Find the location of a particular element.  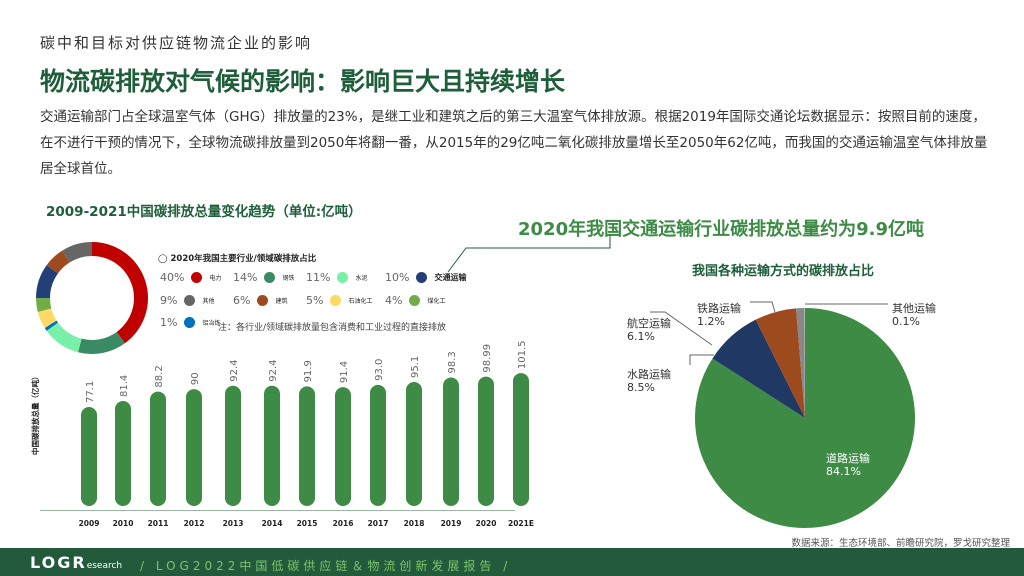

x-tick-label: 2011 is located at coordinates (158, 523).